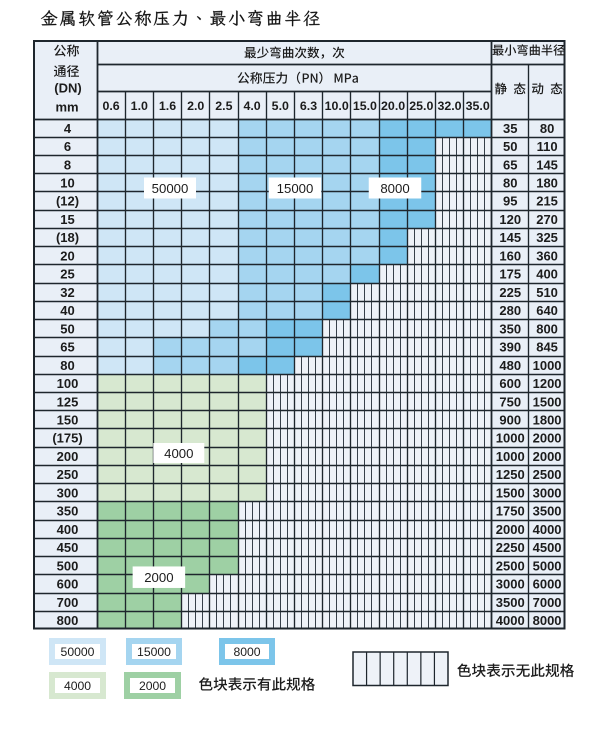 Image resolution: width=600 pixels, height=743 pixels. I want to click on svg-text: 640, so click(547, 310).